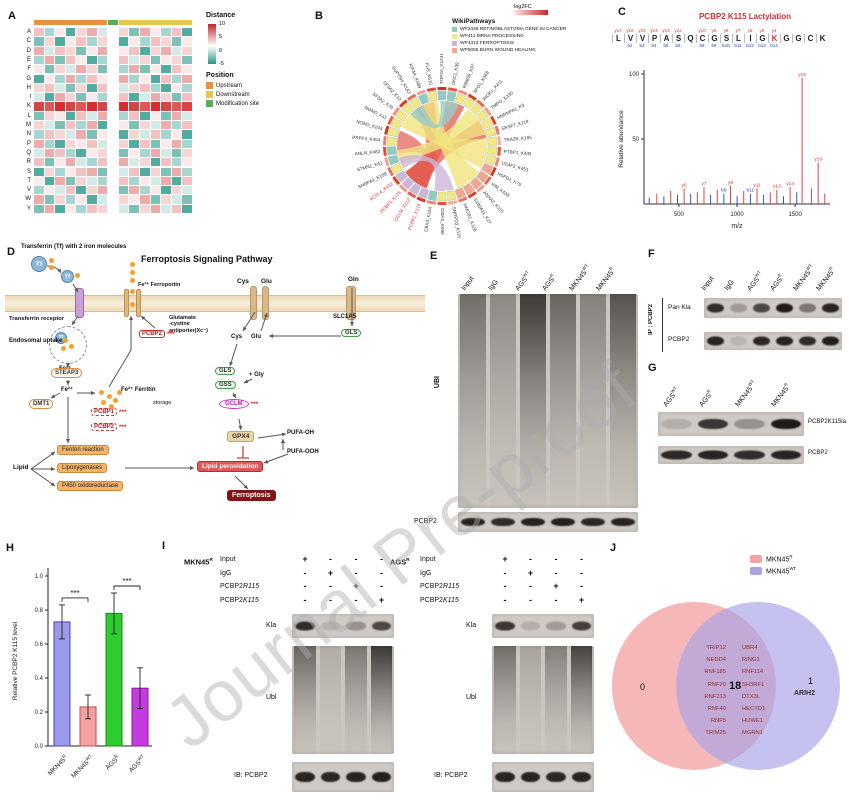 The image size is (849, 811). I want to click on x-tick-label: MKN45WT, so click(82, 766).